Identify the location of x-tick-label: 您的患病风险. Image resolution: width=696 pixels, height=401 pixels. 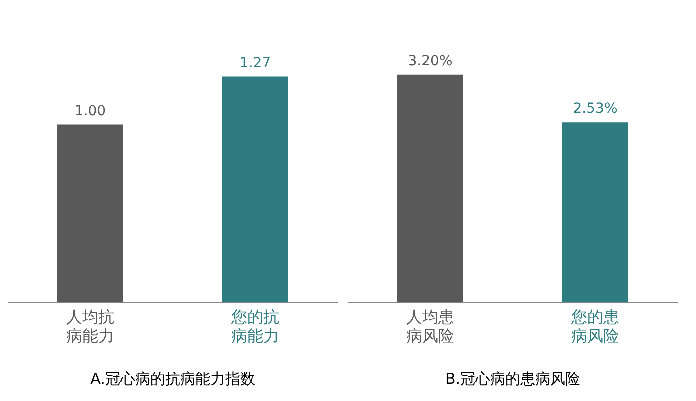
(595, 326).